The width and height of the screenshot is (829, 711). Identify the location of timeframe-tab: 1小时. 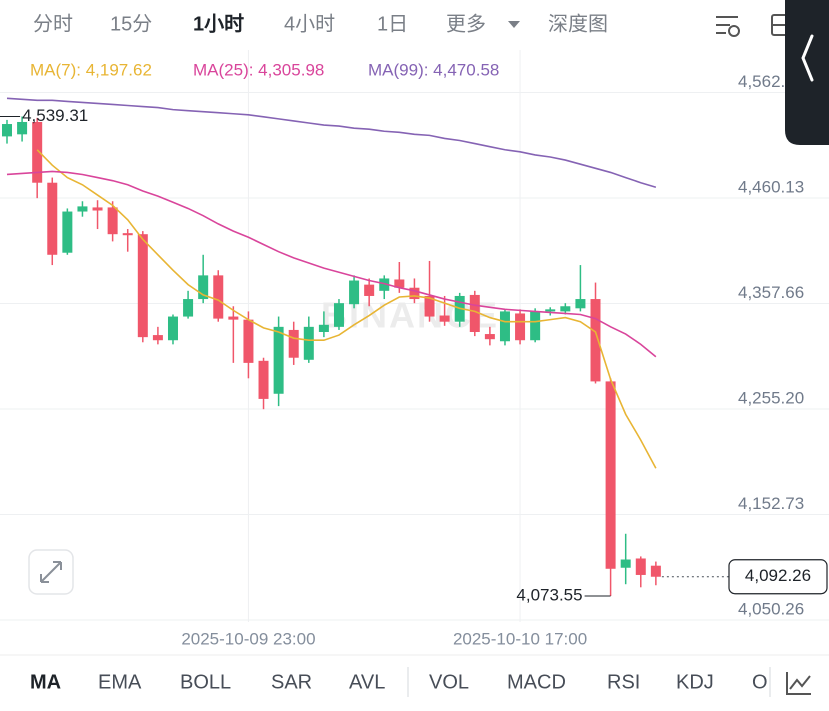
(218, 23).